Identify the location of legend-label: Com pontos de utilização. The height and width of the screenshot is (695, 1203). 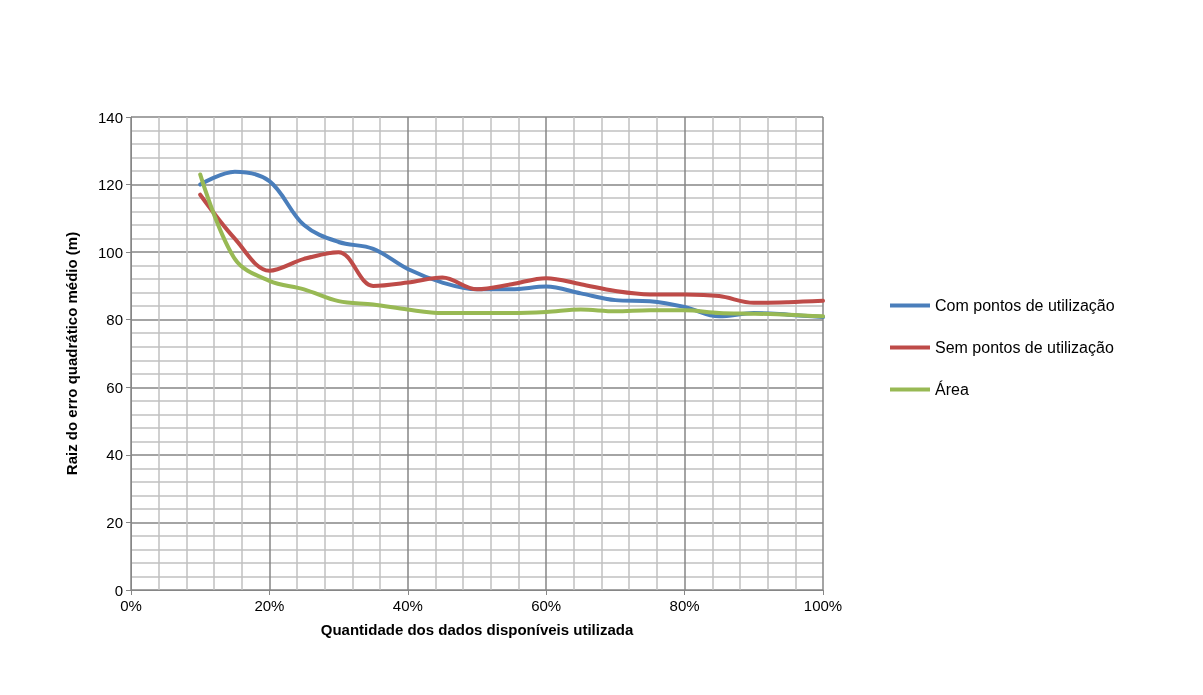
(1025, 305).